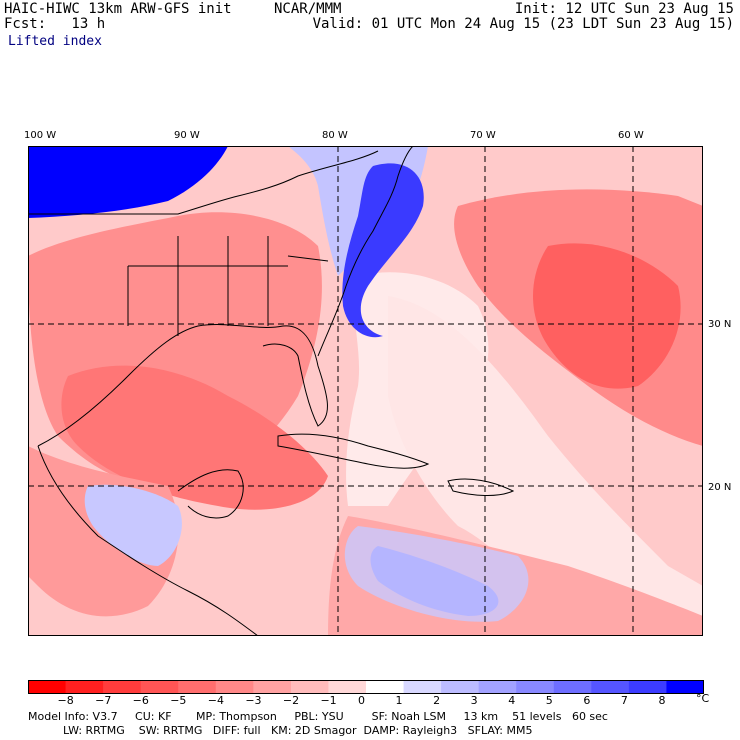  I want to click on colorbar-frame, so click(366, 687).